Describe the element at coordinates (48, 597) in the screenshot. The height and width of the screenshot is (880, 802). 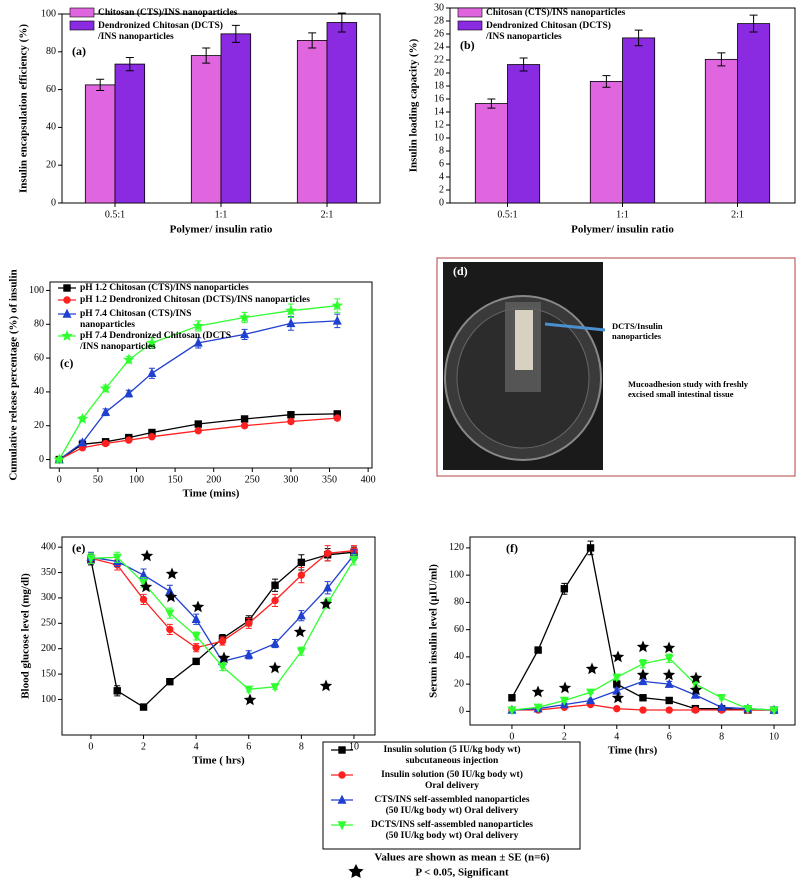
I see `y-tick-label: 300` at that location.